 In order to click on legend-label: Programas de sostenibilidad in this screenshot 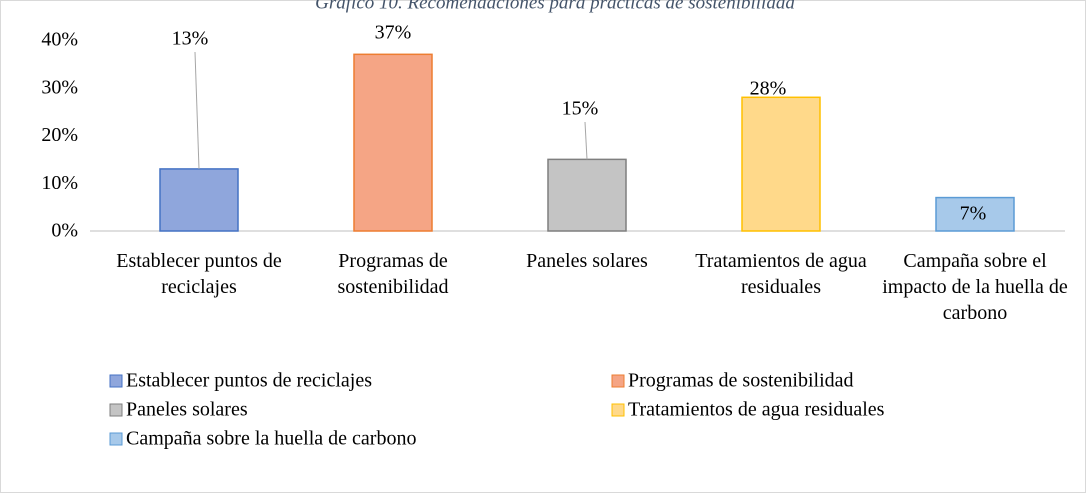, I will do `click(741, 381)`.